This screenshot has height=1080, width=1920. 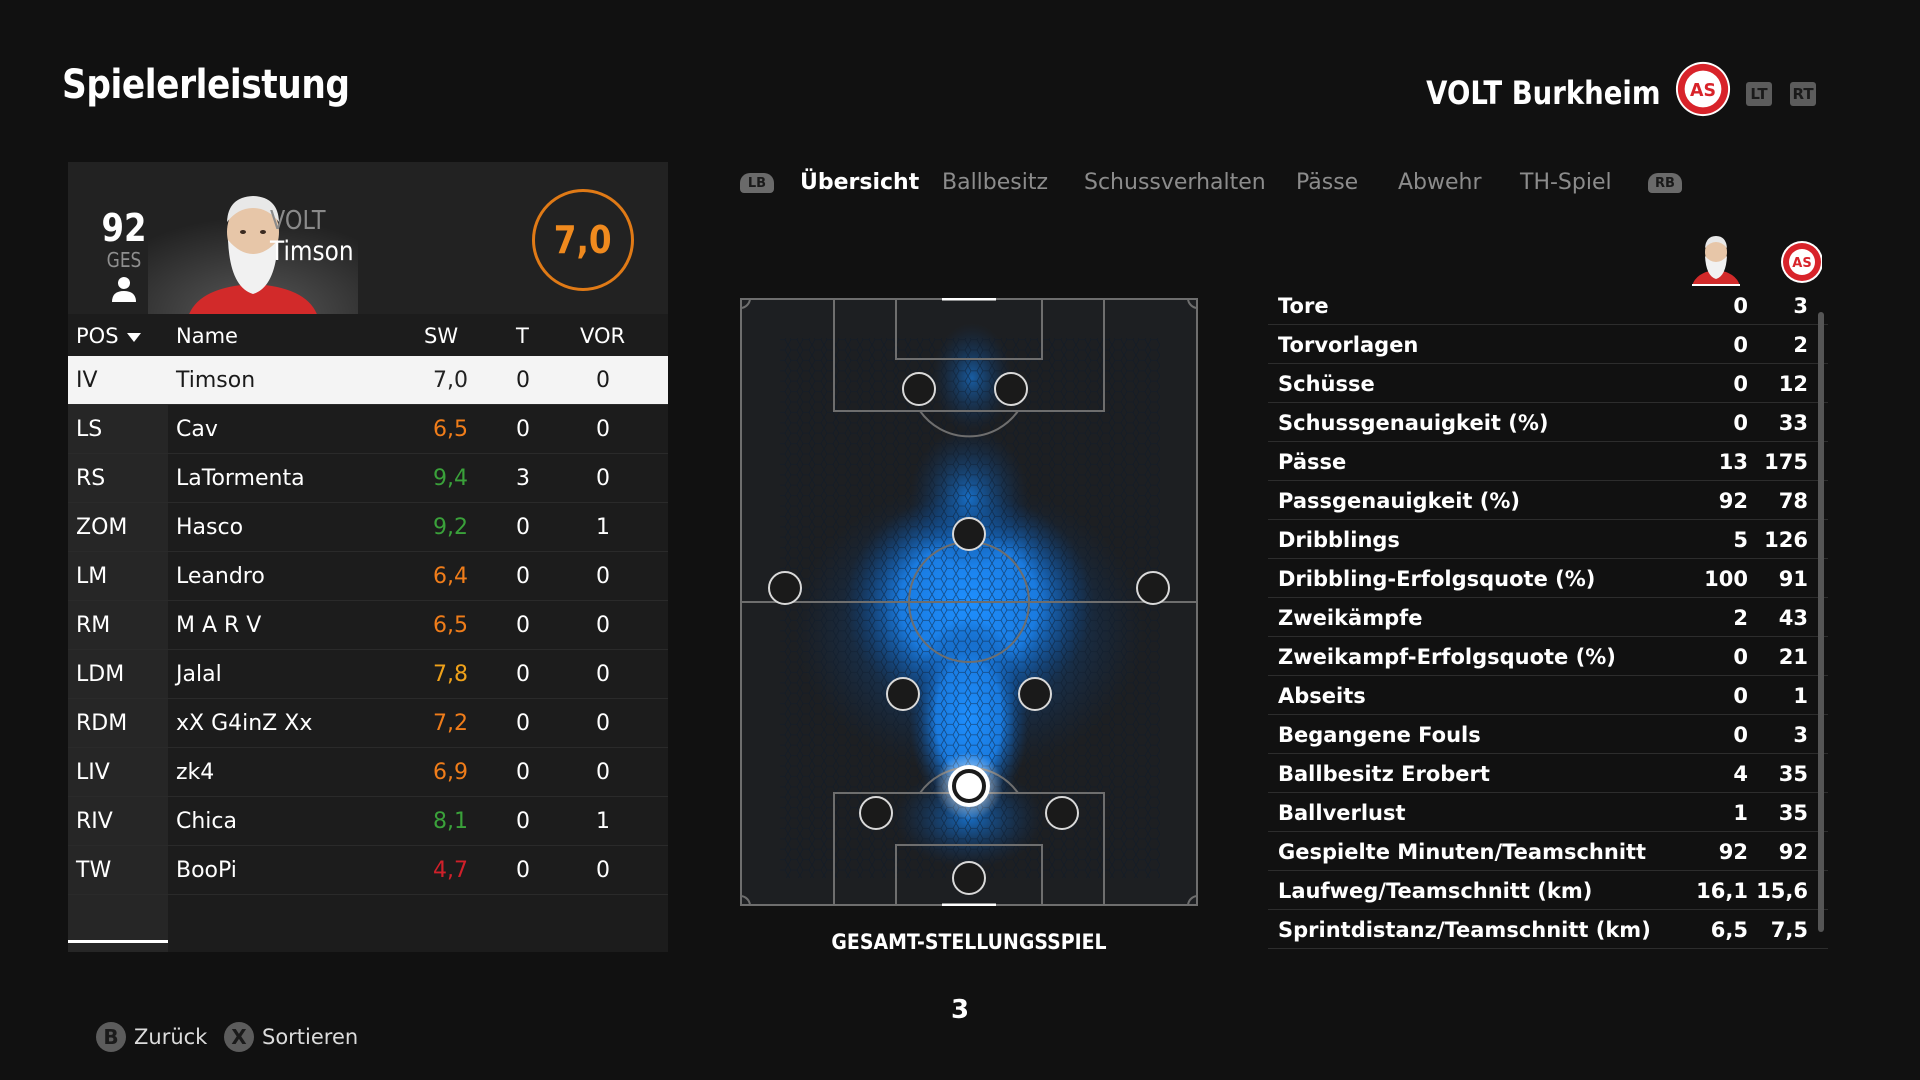 What do you see at coordinates (368, 723) in the screenshot?
I see `table-row: RDM xX G4inZ Xx 7,2 0 0` at bounding box center [368, 723].